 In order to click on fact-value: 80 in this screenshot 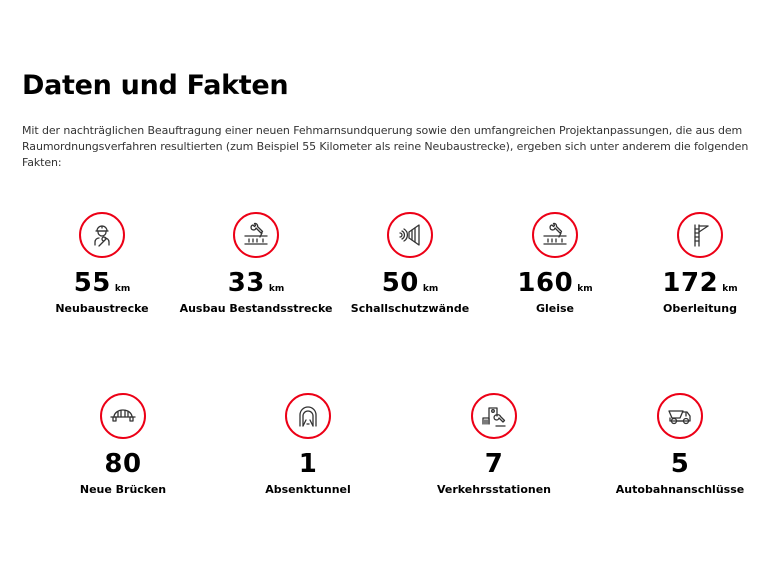, I will do `click(123, 464)`.